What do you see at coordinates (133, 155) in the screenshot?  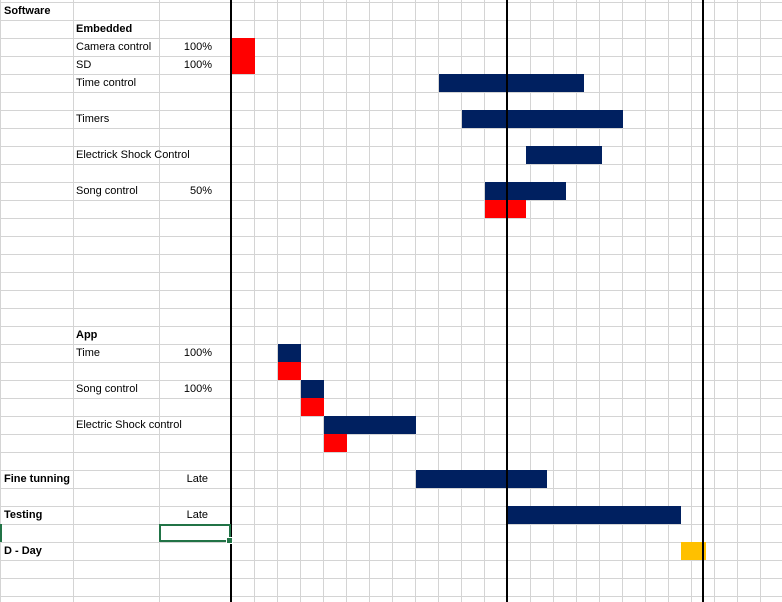 I see `task-label: Electrick Shock Control` at bounding box center [133, 155].